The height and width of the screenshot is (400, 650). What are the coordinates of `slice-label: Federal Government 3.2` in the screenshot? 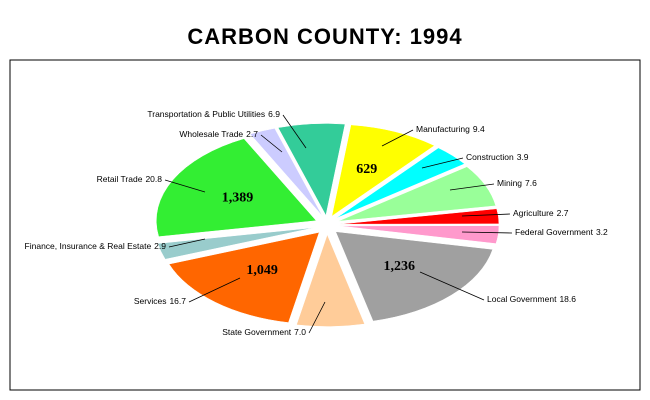 It's located at (561, 232).